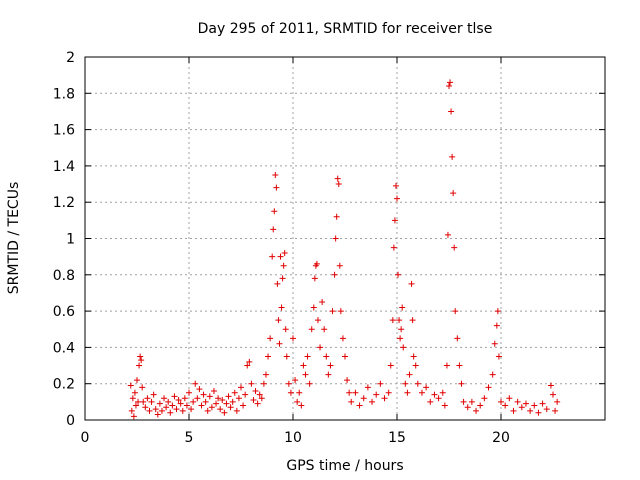 The image size is (640, 480). I want to click on x-tick-labels: 0 5 10 15 20, so click(295, 438).